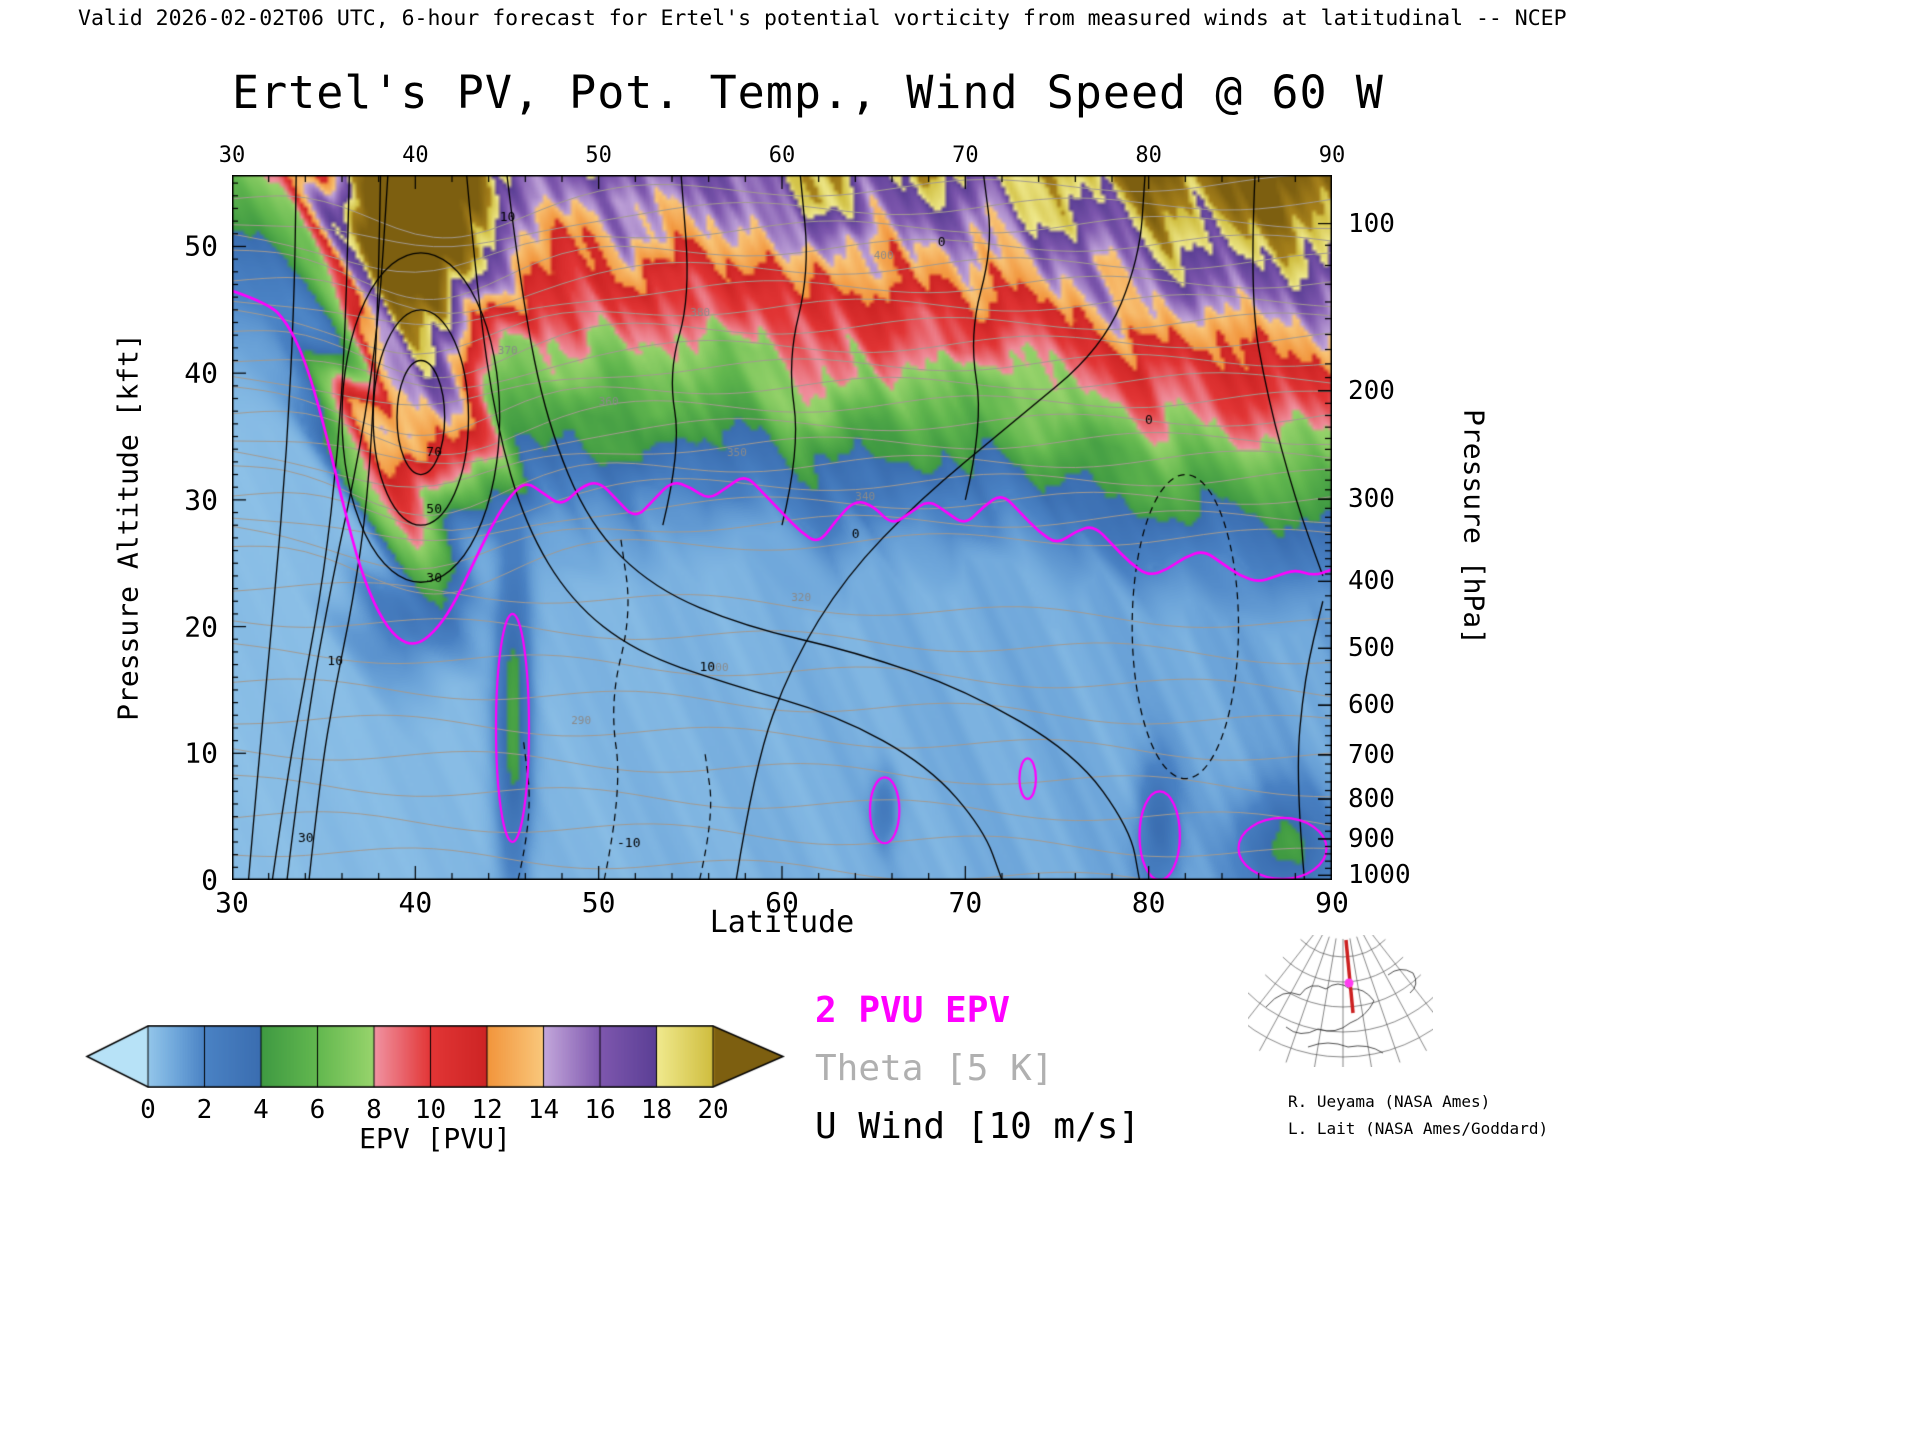  What do you see at coordinates (201, 627) in the screenshot?
I see `y-left-tick-label: 20` at bounding box center [201, 627].